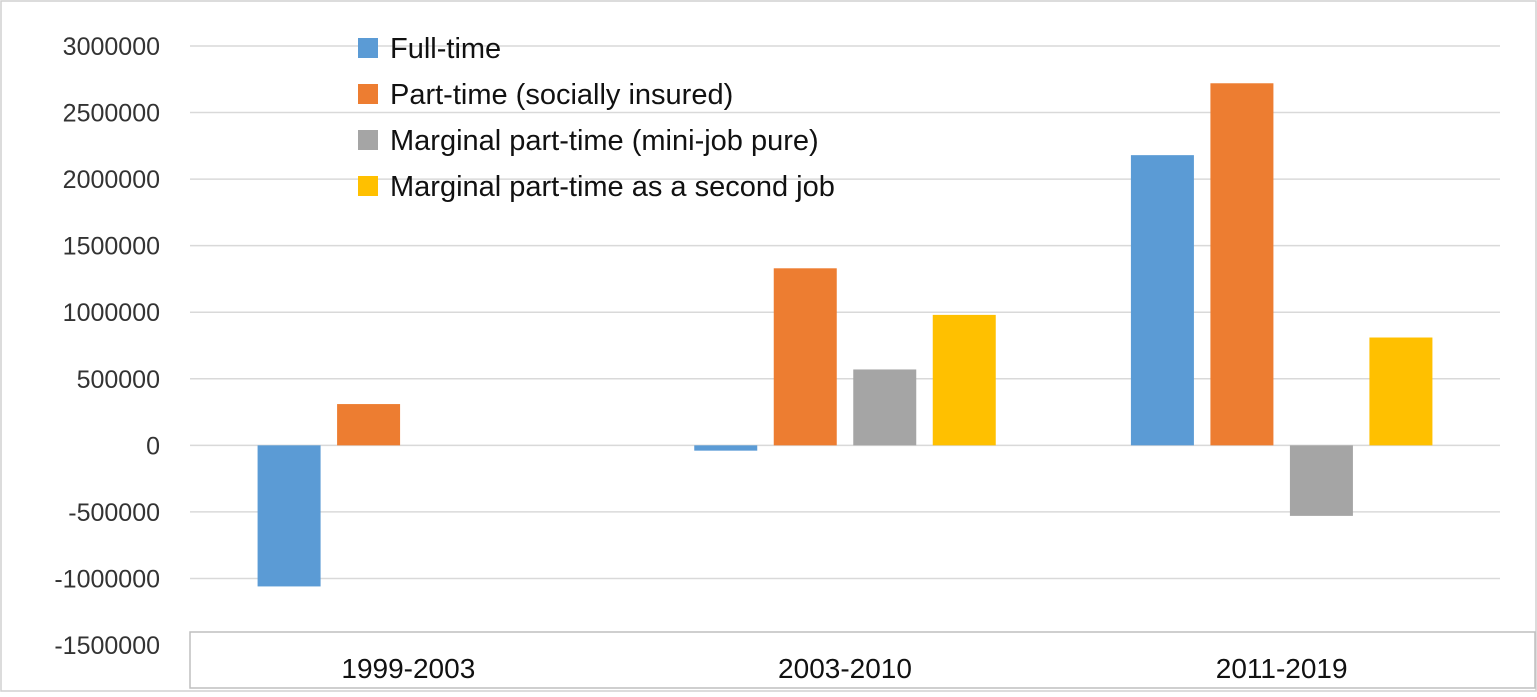 This screenshot has width=1537, height=697. Describe the element at coordinates (612, 187) in the screenshot. I see `legend-label: Marginal part-time as a second job` at that location.